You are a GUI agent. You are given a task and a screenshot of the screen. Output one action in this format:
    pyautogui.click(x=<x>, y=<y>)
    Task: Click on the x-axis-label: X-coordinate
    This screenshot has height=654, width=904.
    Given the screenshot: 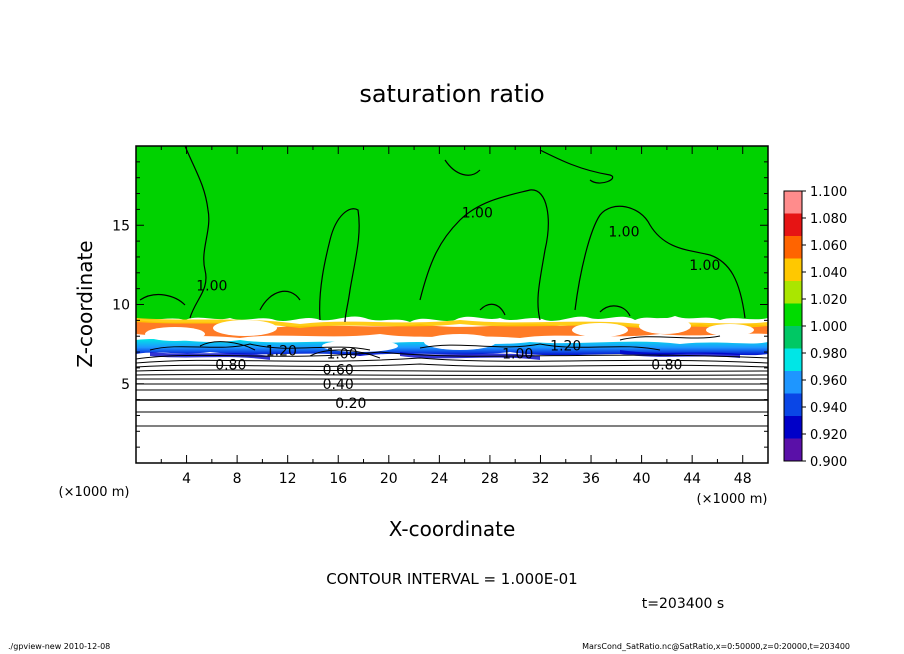 What is the action you would take?
    pyautogui.click(x=452, y=529)
    